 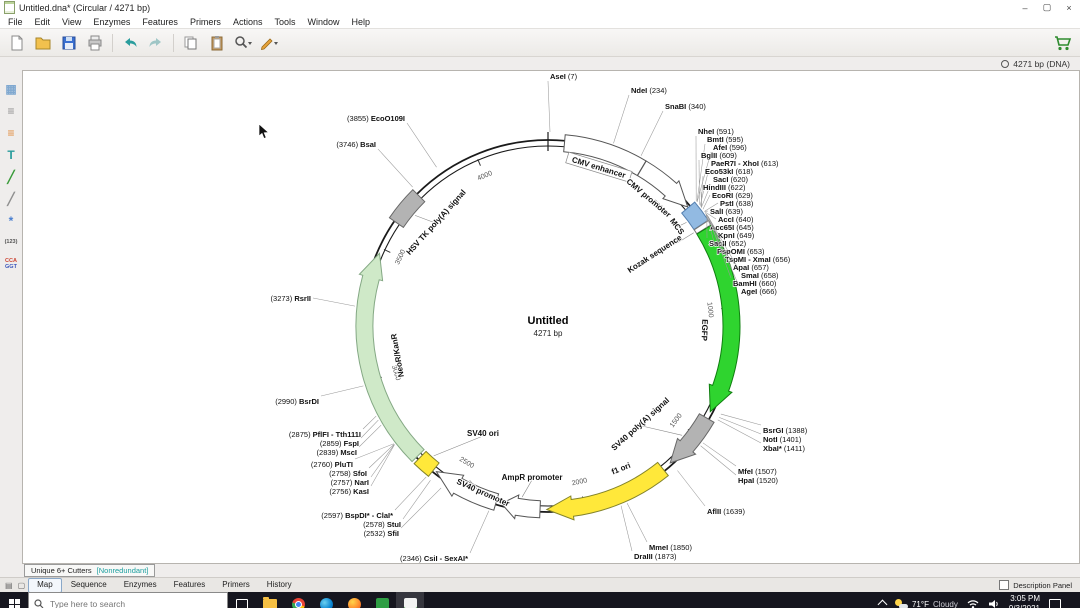 I want to click on weather-widget: 71°F Cloudy, so click(x=926, y=603).